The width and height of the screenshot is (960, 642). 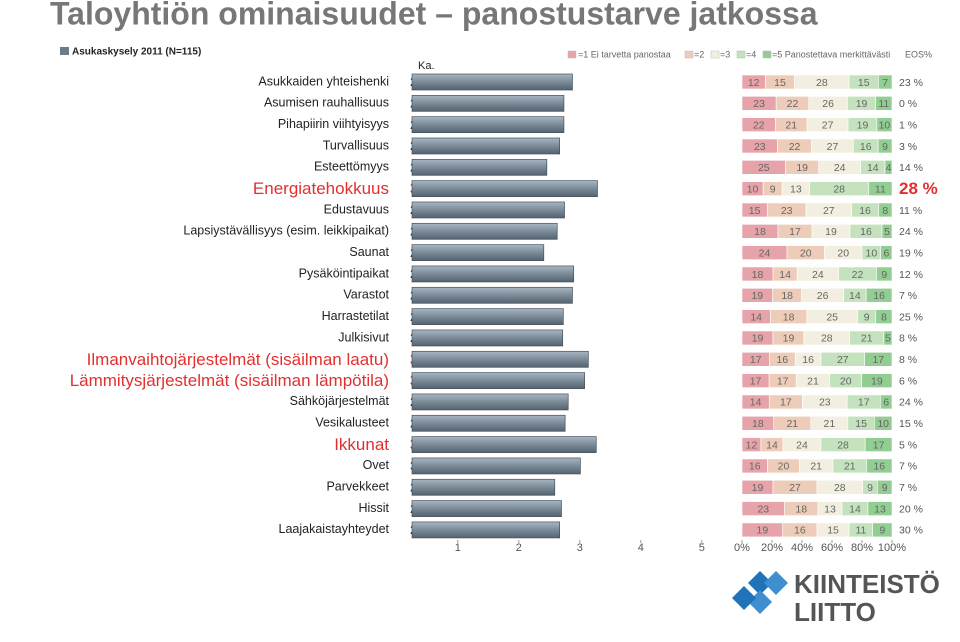 I want to click on category-label: Ovet, so click(x=376, y=465).